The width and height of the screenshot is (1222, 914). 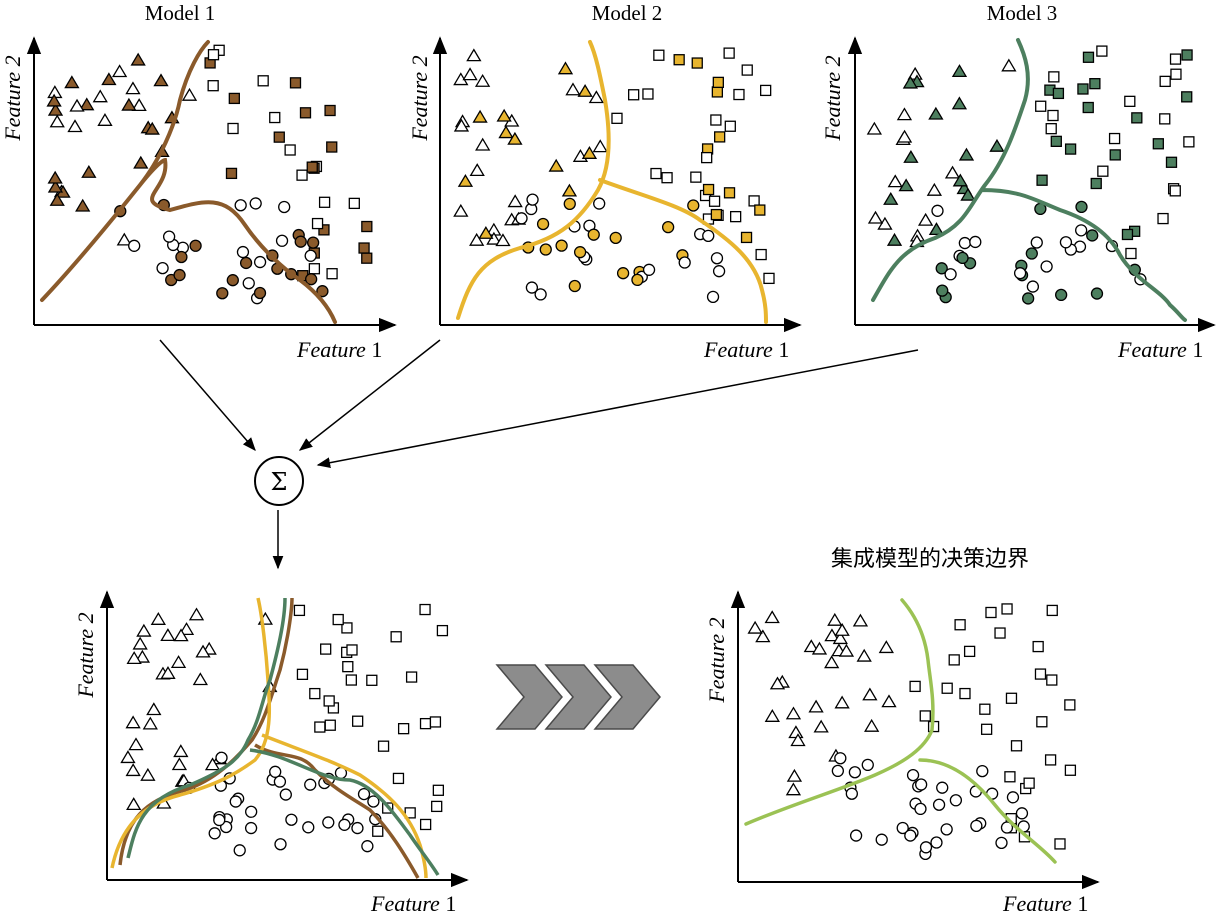 I want to click on model3-x-axis-label: Feature 1, so click(x=1160, y=349).